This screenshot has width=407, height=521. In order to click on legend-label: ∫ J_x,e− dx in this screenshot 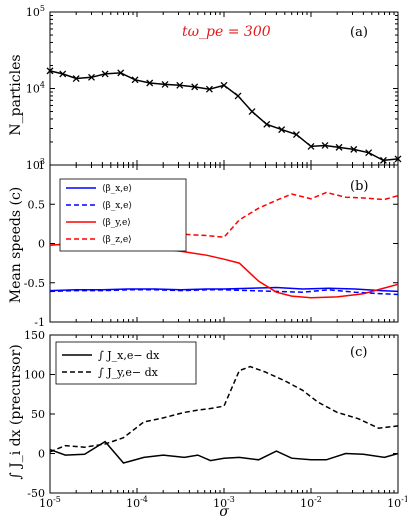, I will do `click(129, 355)`.